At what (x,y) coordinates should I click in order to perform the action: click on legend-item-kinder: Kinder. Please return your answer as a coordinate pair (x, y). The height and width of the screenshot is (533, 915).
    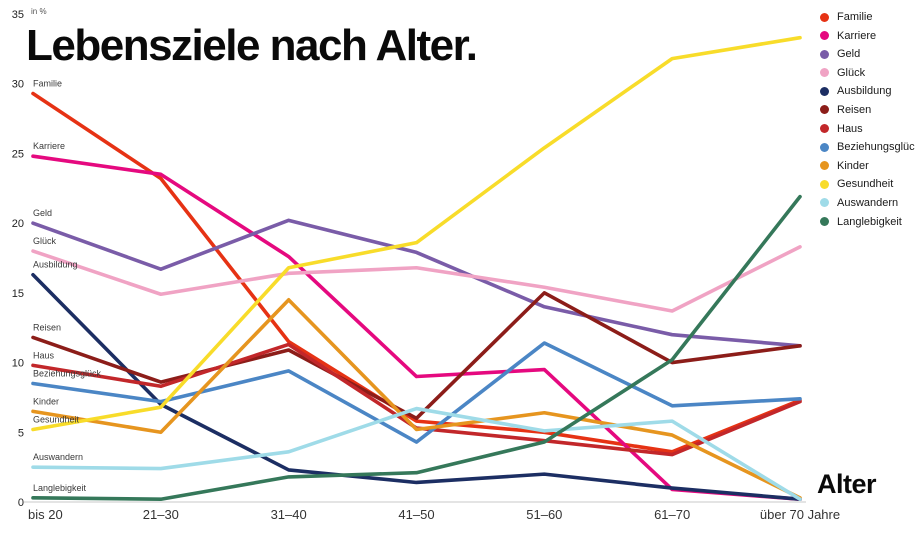
    Looking at the image, I should click on (867, 166).